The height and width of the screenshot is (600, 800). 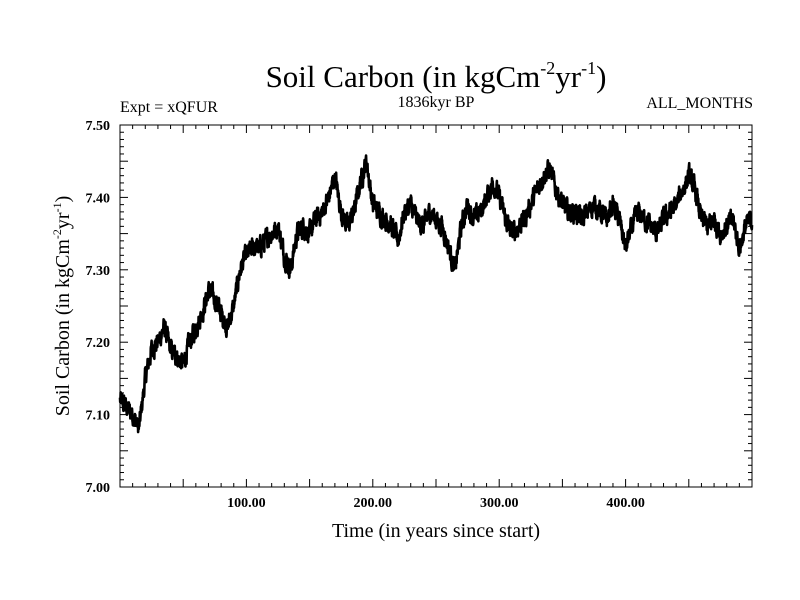 What do you see at coordinates (436, 76) in the screenshot?
I see `chart-title: Soil Carbon (in kgCm-2yr-1)` at bounding box center [436, 76].